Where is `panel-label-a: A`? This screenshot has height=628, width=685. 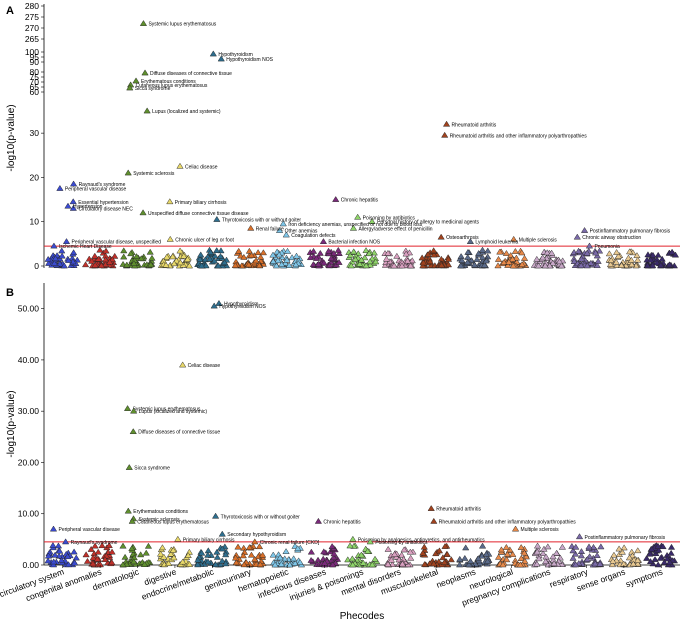
panel-label-a: A is located at coordinates (10, 11).